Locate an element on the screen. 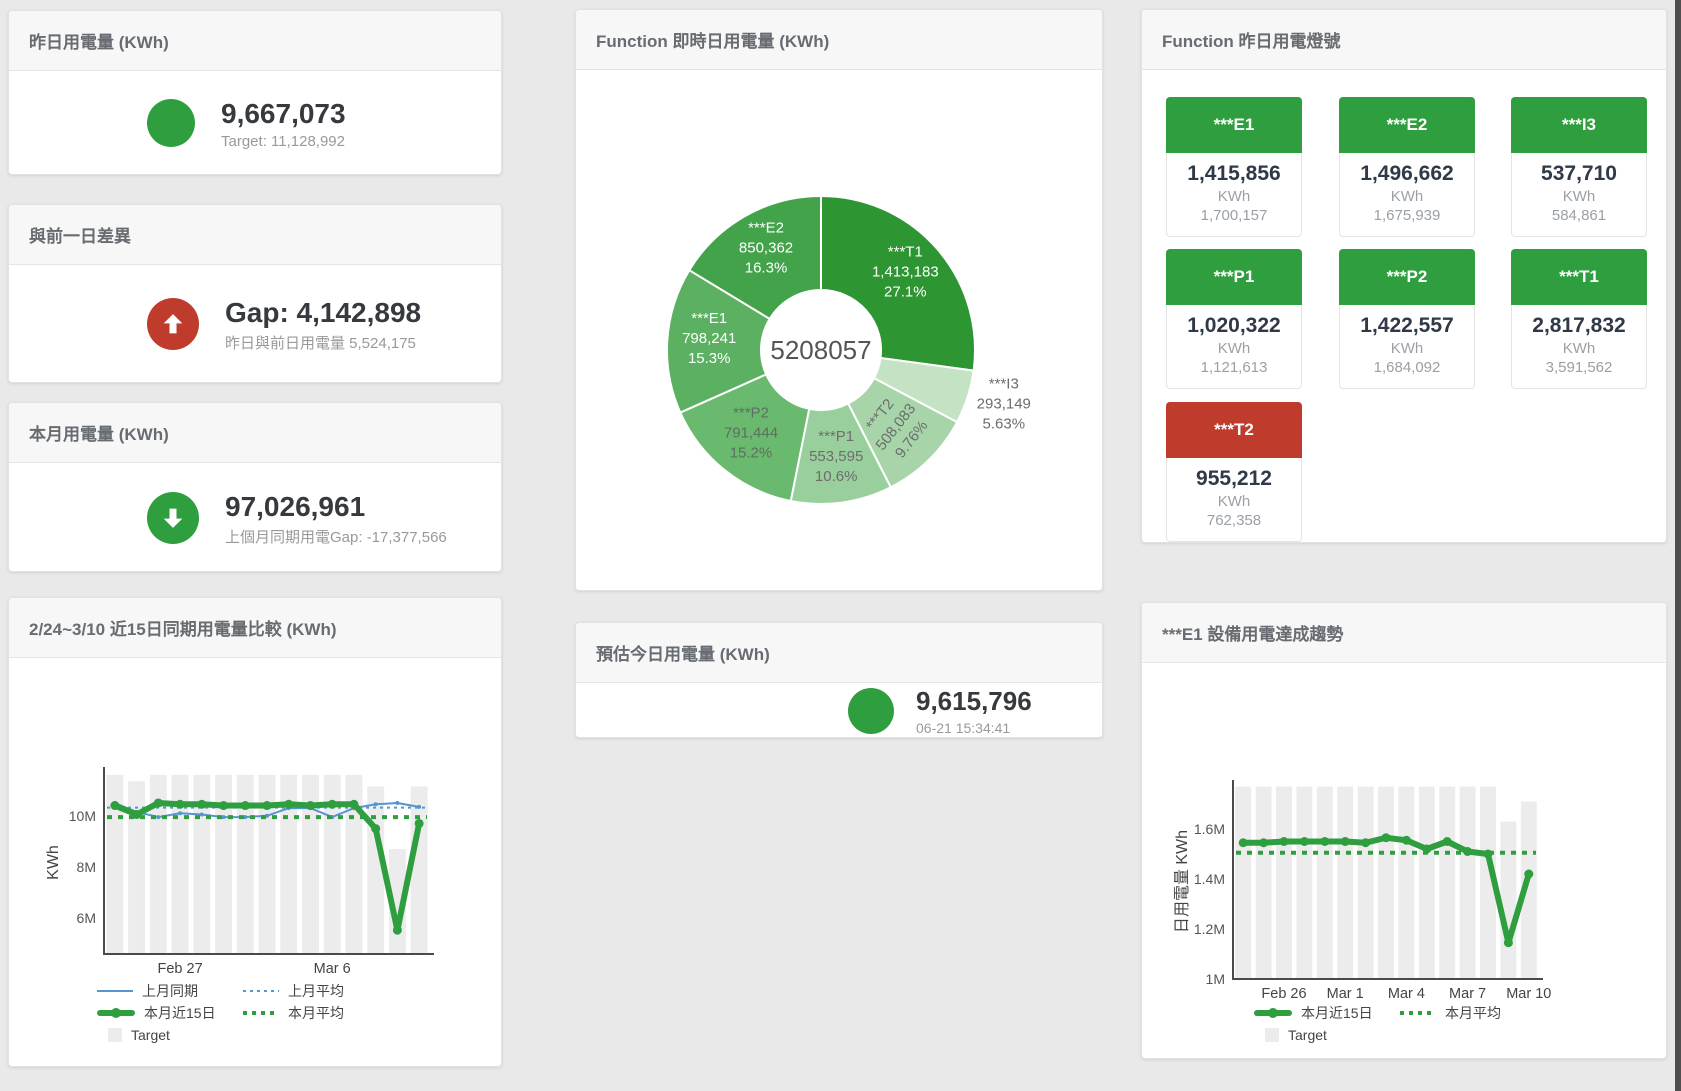  lamp-tile-i3: ***I3 537,710 KWh 584,861 is located at coordinates (1579, 167).